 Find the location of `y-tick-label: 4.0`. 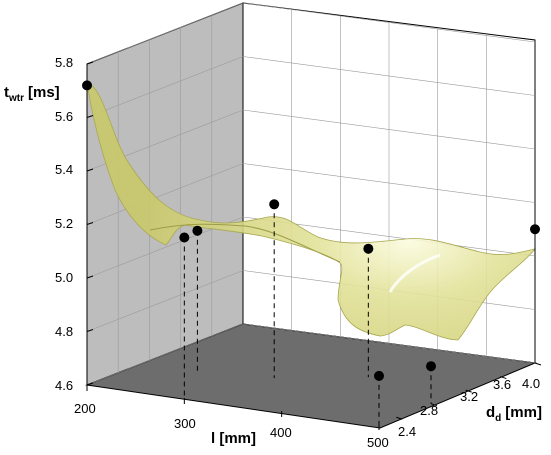

y-tick-label: 4.0 is located at coordinates (531, 383).